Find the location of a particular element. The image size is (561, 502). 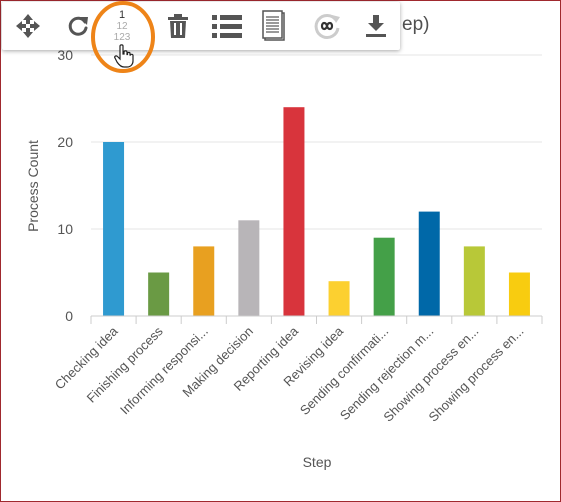

download-icon is located at coordinates (376, 26).